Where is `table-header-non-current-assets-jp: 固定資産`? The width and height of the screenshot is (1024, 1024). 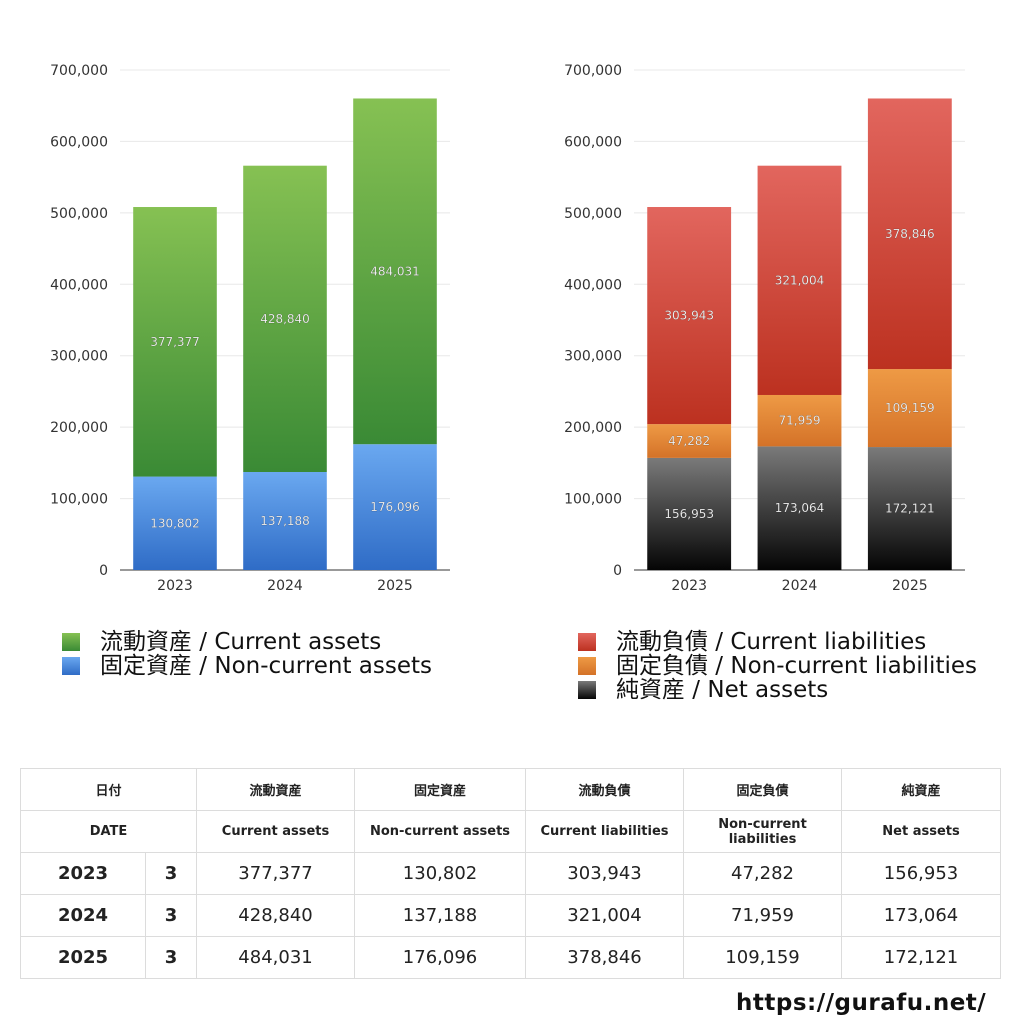
table-header-non-current-assets-jp: 固定資産 is located at coordinates (440, 789).